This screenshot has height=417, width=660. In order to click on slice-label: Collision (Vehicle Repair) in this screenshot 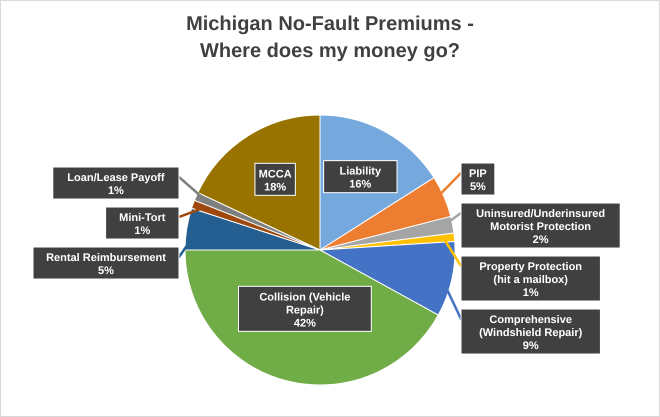, I will do `click(304, 303)`.